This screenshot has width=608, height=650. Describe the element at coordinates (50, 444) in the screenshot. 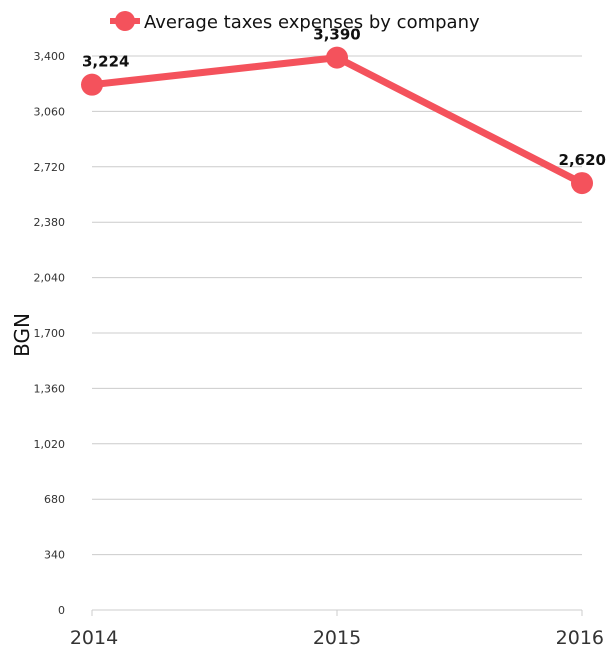

I see `y-tick-label: 1,020` at that location.